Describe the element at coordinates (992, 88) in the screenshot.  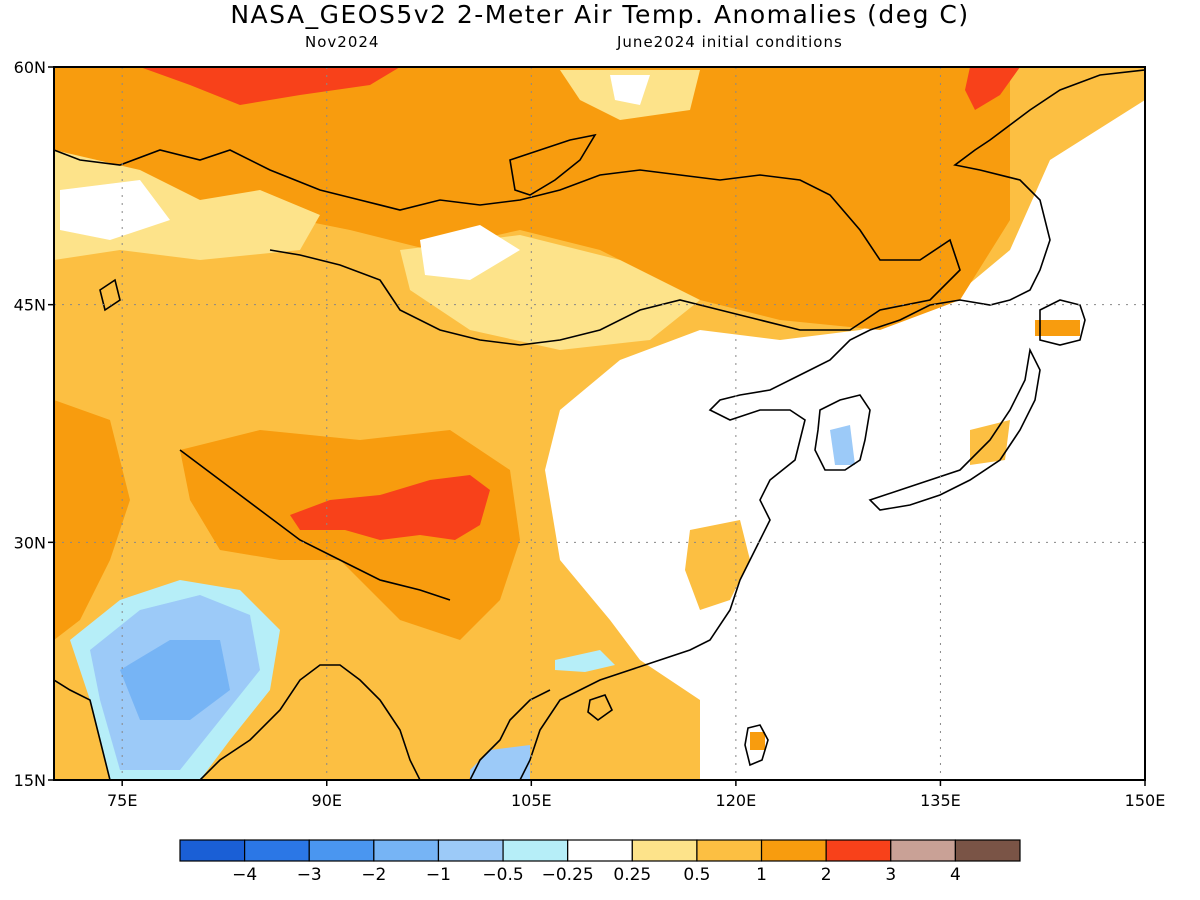
I see `anomaly-zone-red-northeast` at that location.